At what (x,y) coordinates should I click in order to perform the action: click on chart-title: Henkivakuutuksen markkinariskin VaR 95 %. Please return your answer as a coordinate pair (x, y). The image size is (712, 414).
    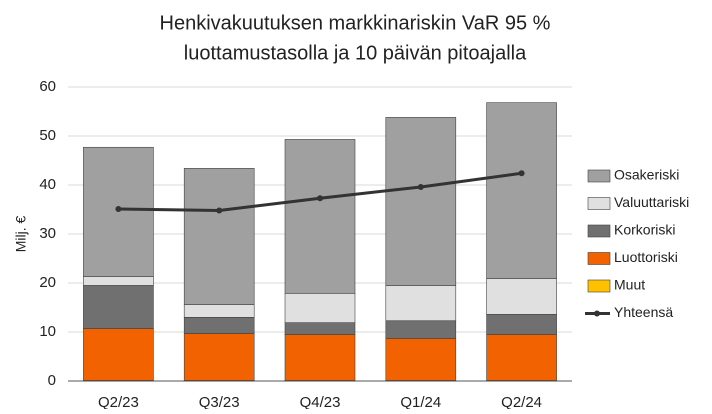
    Looking at the image, I should click on (355, 23).